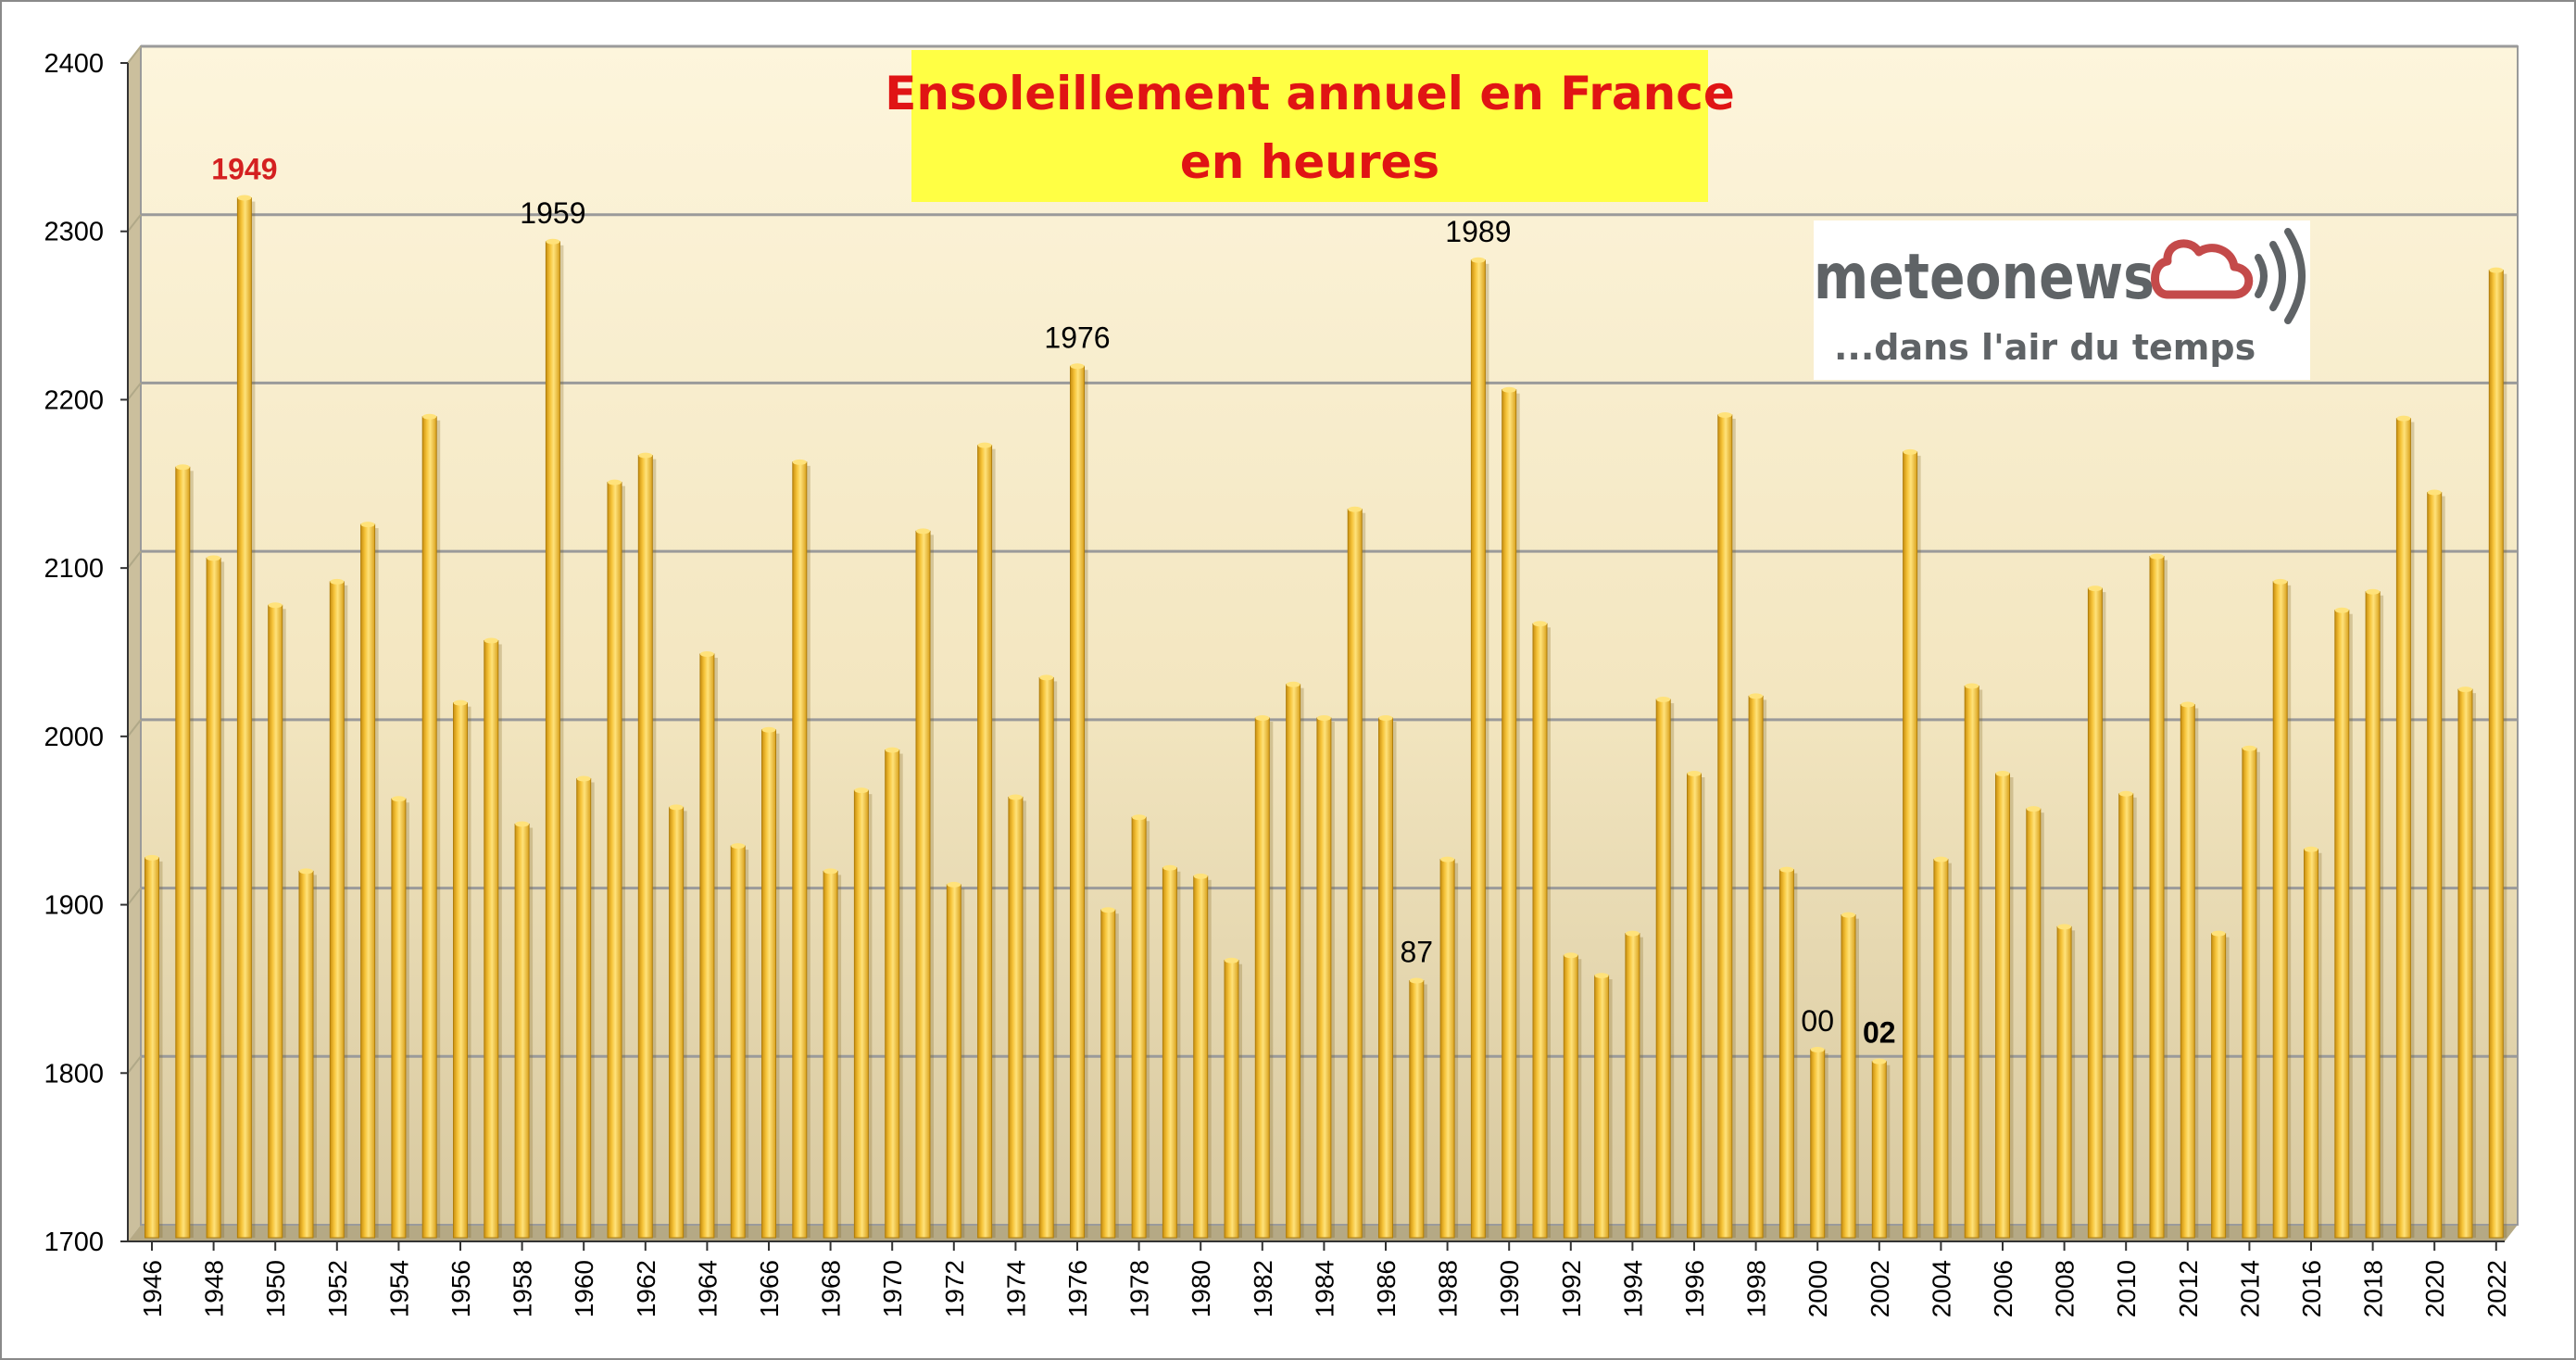 This screenshot has width=2576, height=1360. I want to click on x-tick-label: 1958, so click(523, 1288).